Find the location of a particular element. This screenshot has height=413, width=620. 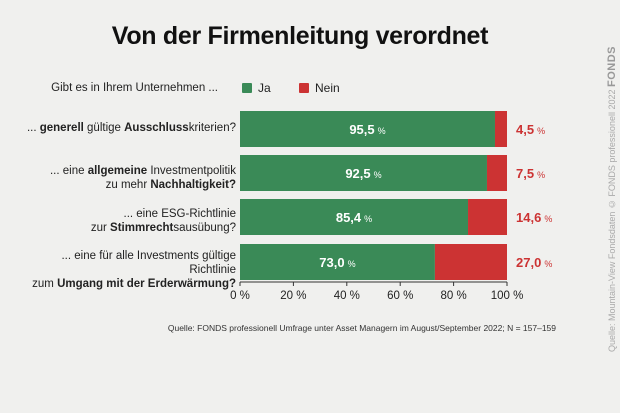

bar-group-2: 92,5% 7,5% is located at coordinates (392, 173).